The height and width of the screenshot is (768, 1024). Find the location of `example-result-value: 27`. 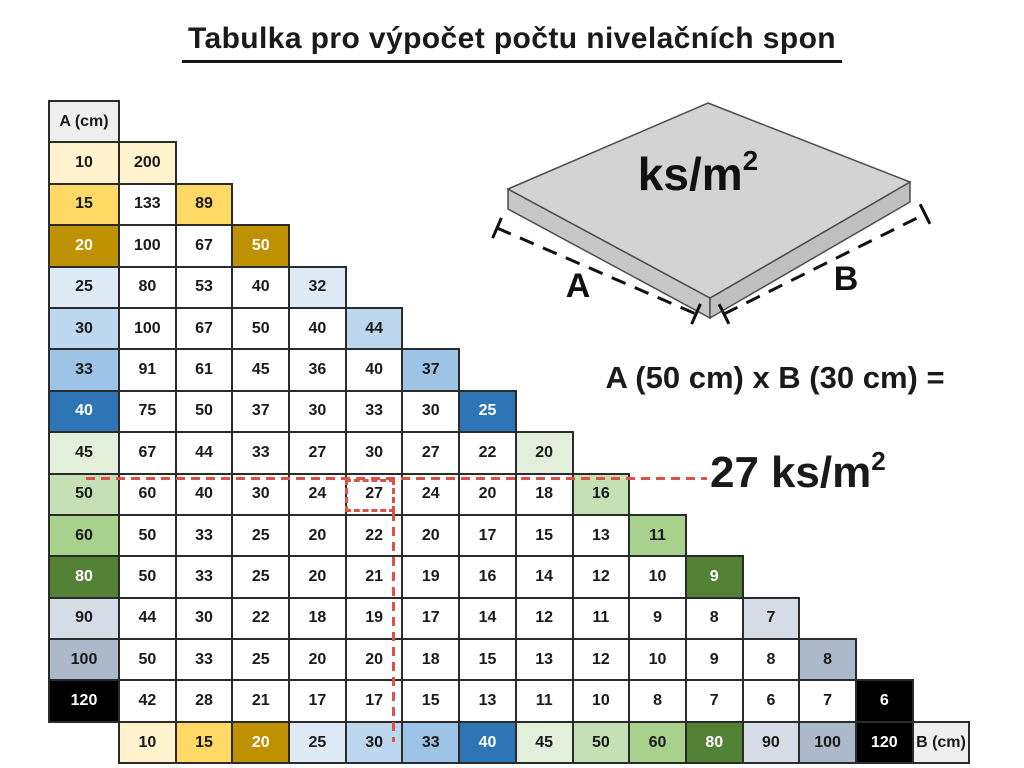

example-result-value: 27 is located at coordinates (734, 472).